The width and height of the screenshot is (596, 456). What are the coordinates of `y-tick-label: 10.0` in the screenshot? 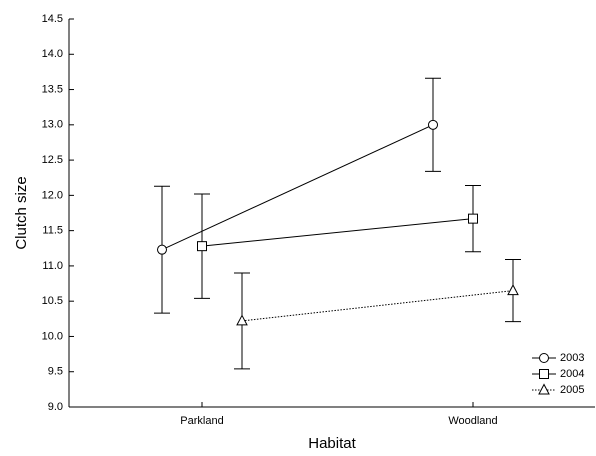 It's located at (52, 336).